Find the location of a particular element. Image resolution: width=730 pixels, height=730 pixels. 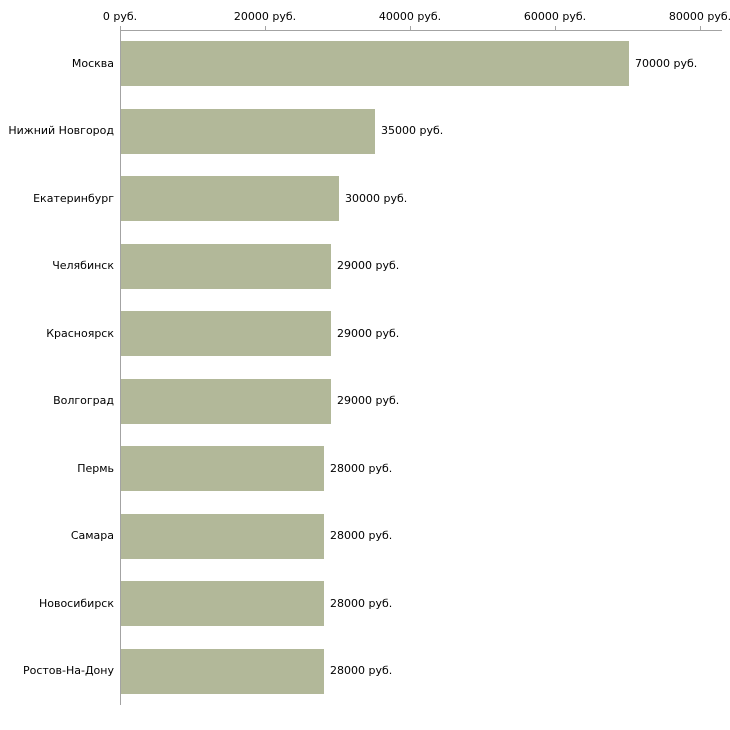

category-label: Самара is located at coordinates (92, 536).